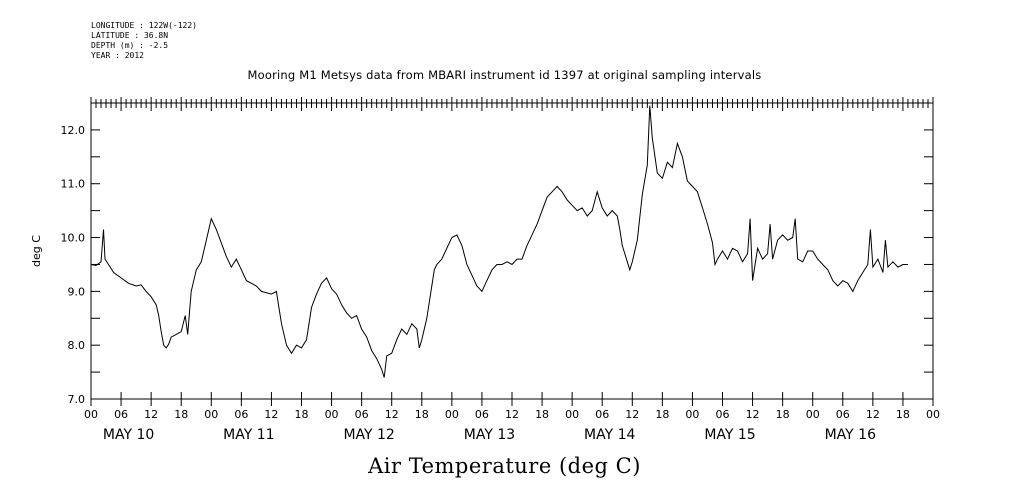 The image size is (1009, 504). Describe the element at coordinates (248, 435) in the screenshot. I see `x-day-label: MAY 11` at that location.